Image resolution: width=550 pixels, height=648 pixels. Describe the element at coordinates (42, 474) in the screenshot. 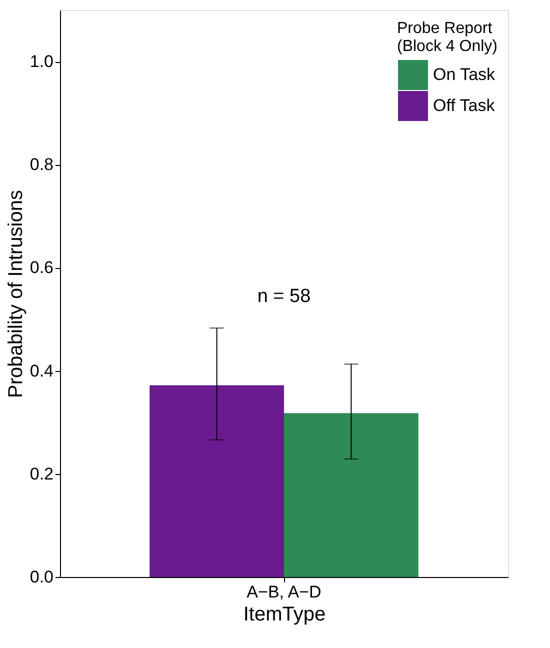

I see `y-tick-label: 0.2` at that location.